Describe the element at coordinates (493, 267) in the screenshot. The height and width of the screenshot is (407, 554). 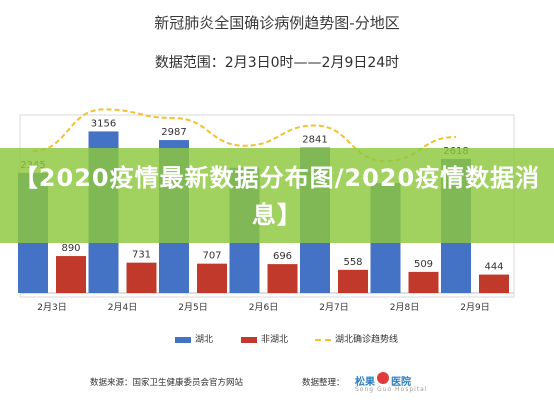
I see `data-label-non-hubei: 444` at that location.